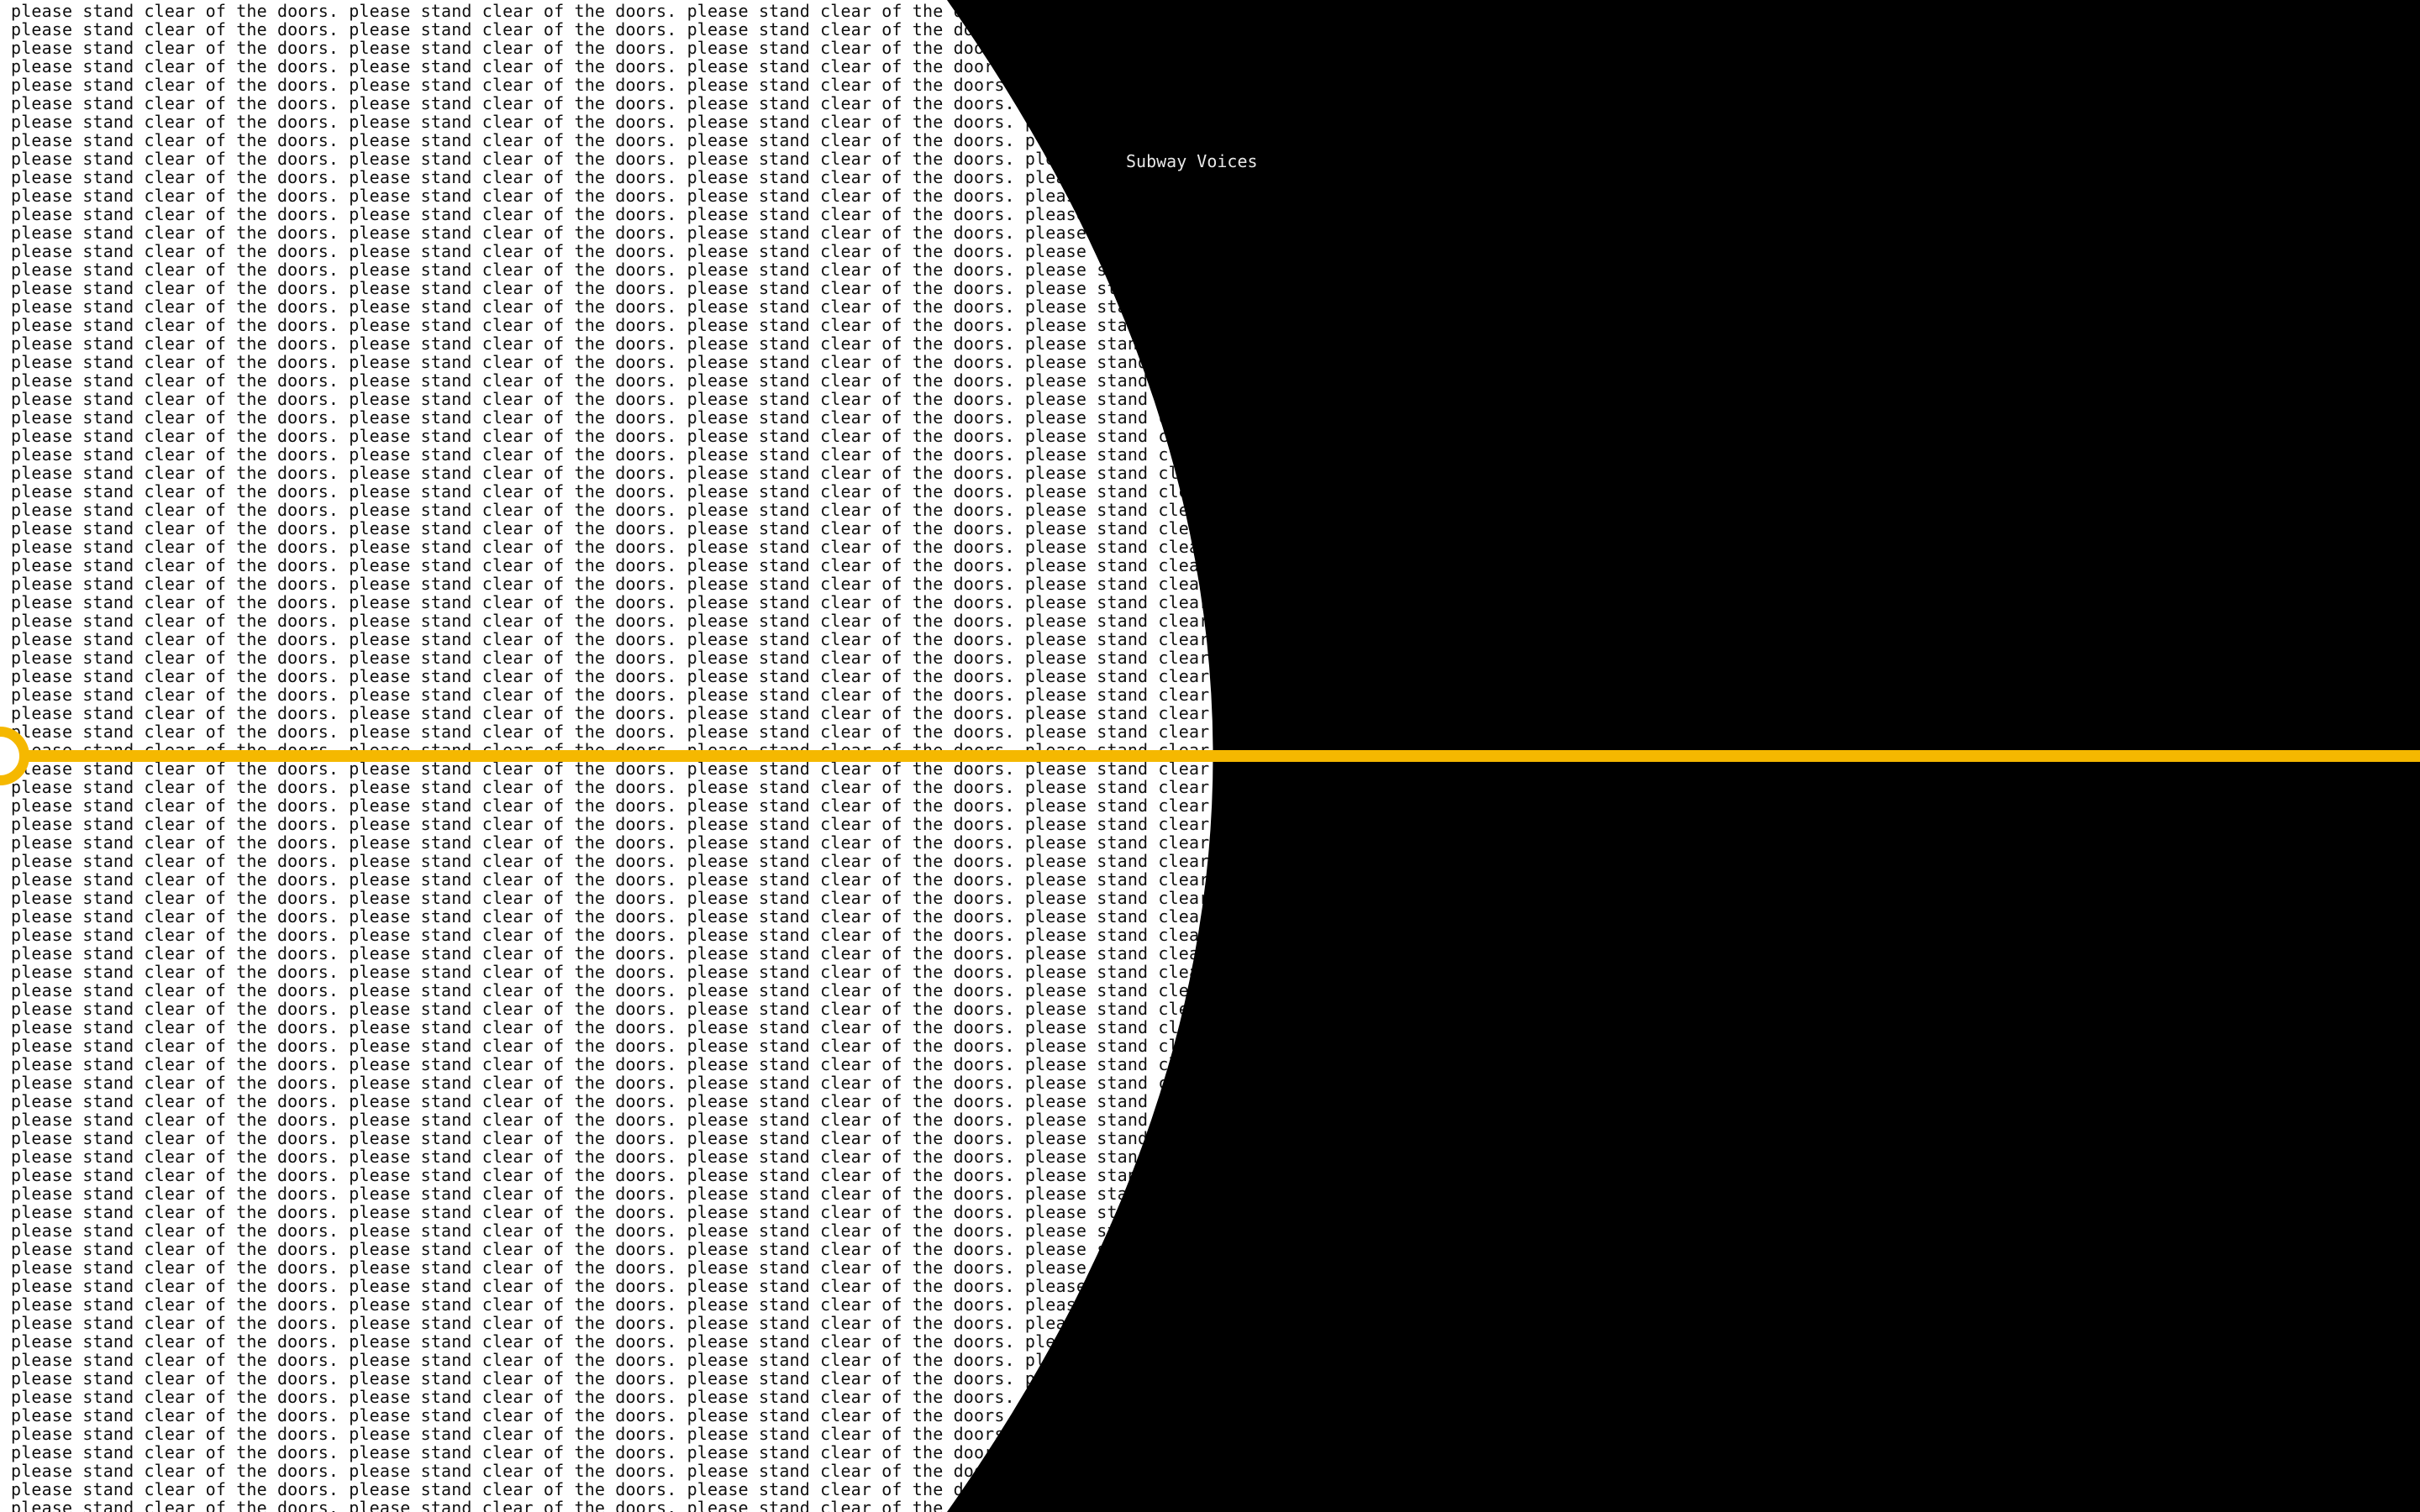 Image resolution: width=2420 pixels, height=1512 pixels. Describe the element at coordinates (1192, 161) in the screenshot. I see `app-title: Subway Voices` at that location.